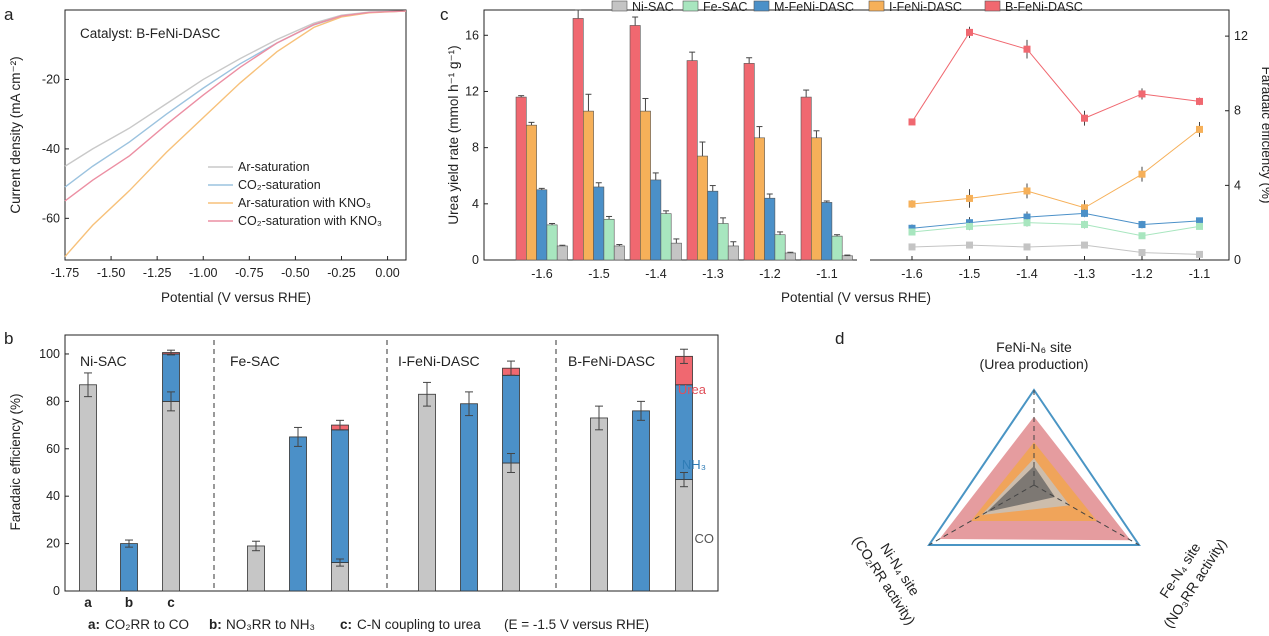  I want to click on radar-chart, so click(1034, 467).